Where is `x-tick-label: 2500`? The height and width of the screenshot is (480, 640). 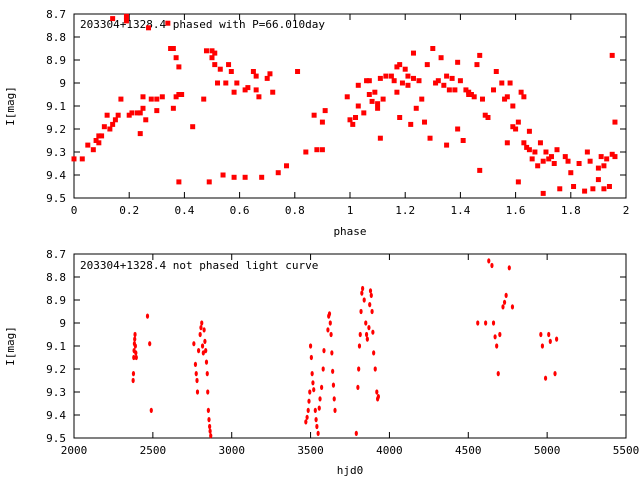
x-tick-label: 2500 is located at coordinates (153, 450).